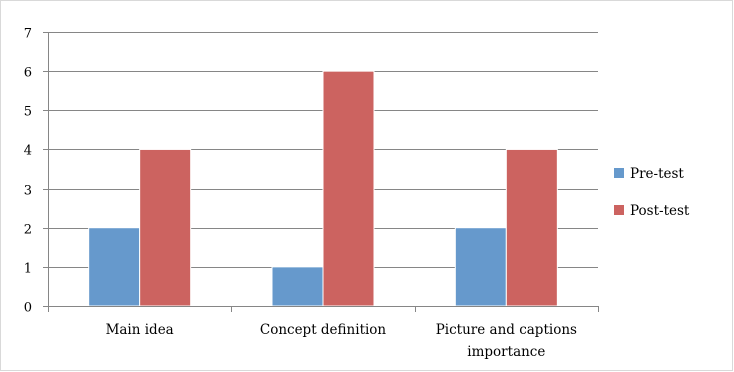 The width and height of the screenshot is (734, 372). I want to click on y-tick-label: 5, so click(28, 112).